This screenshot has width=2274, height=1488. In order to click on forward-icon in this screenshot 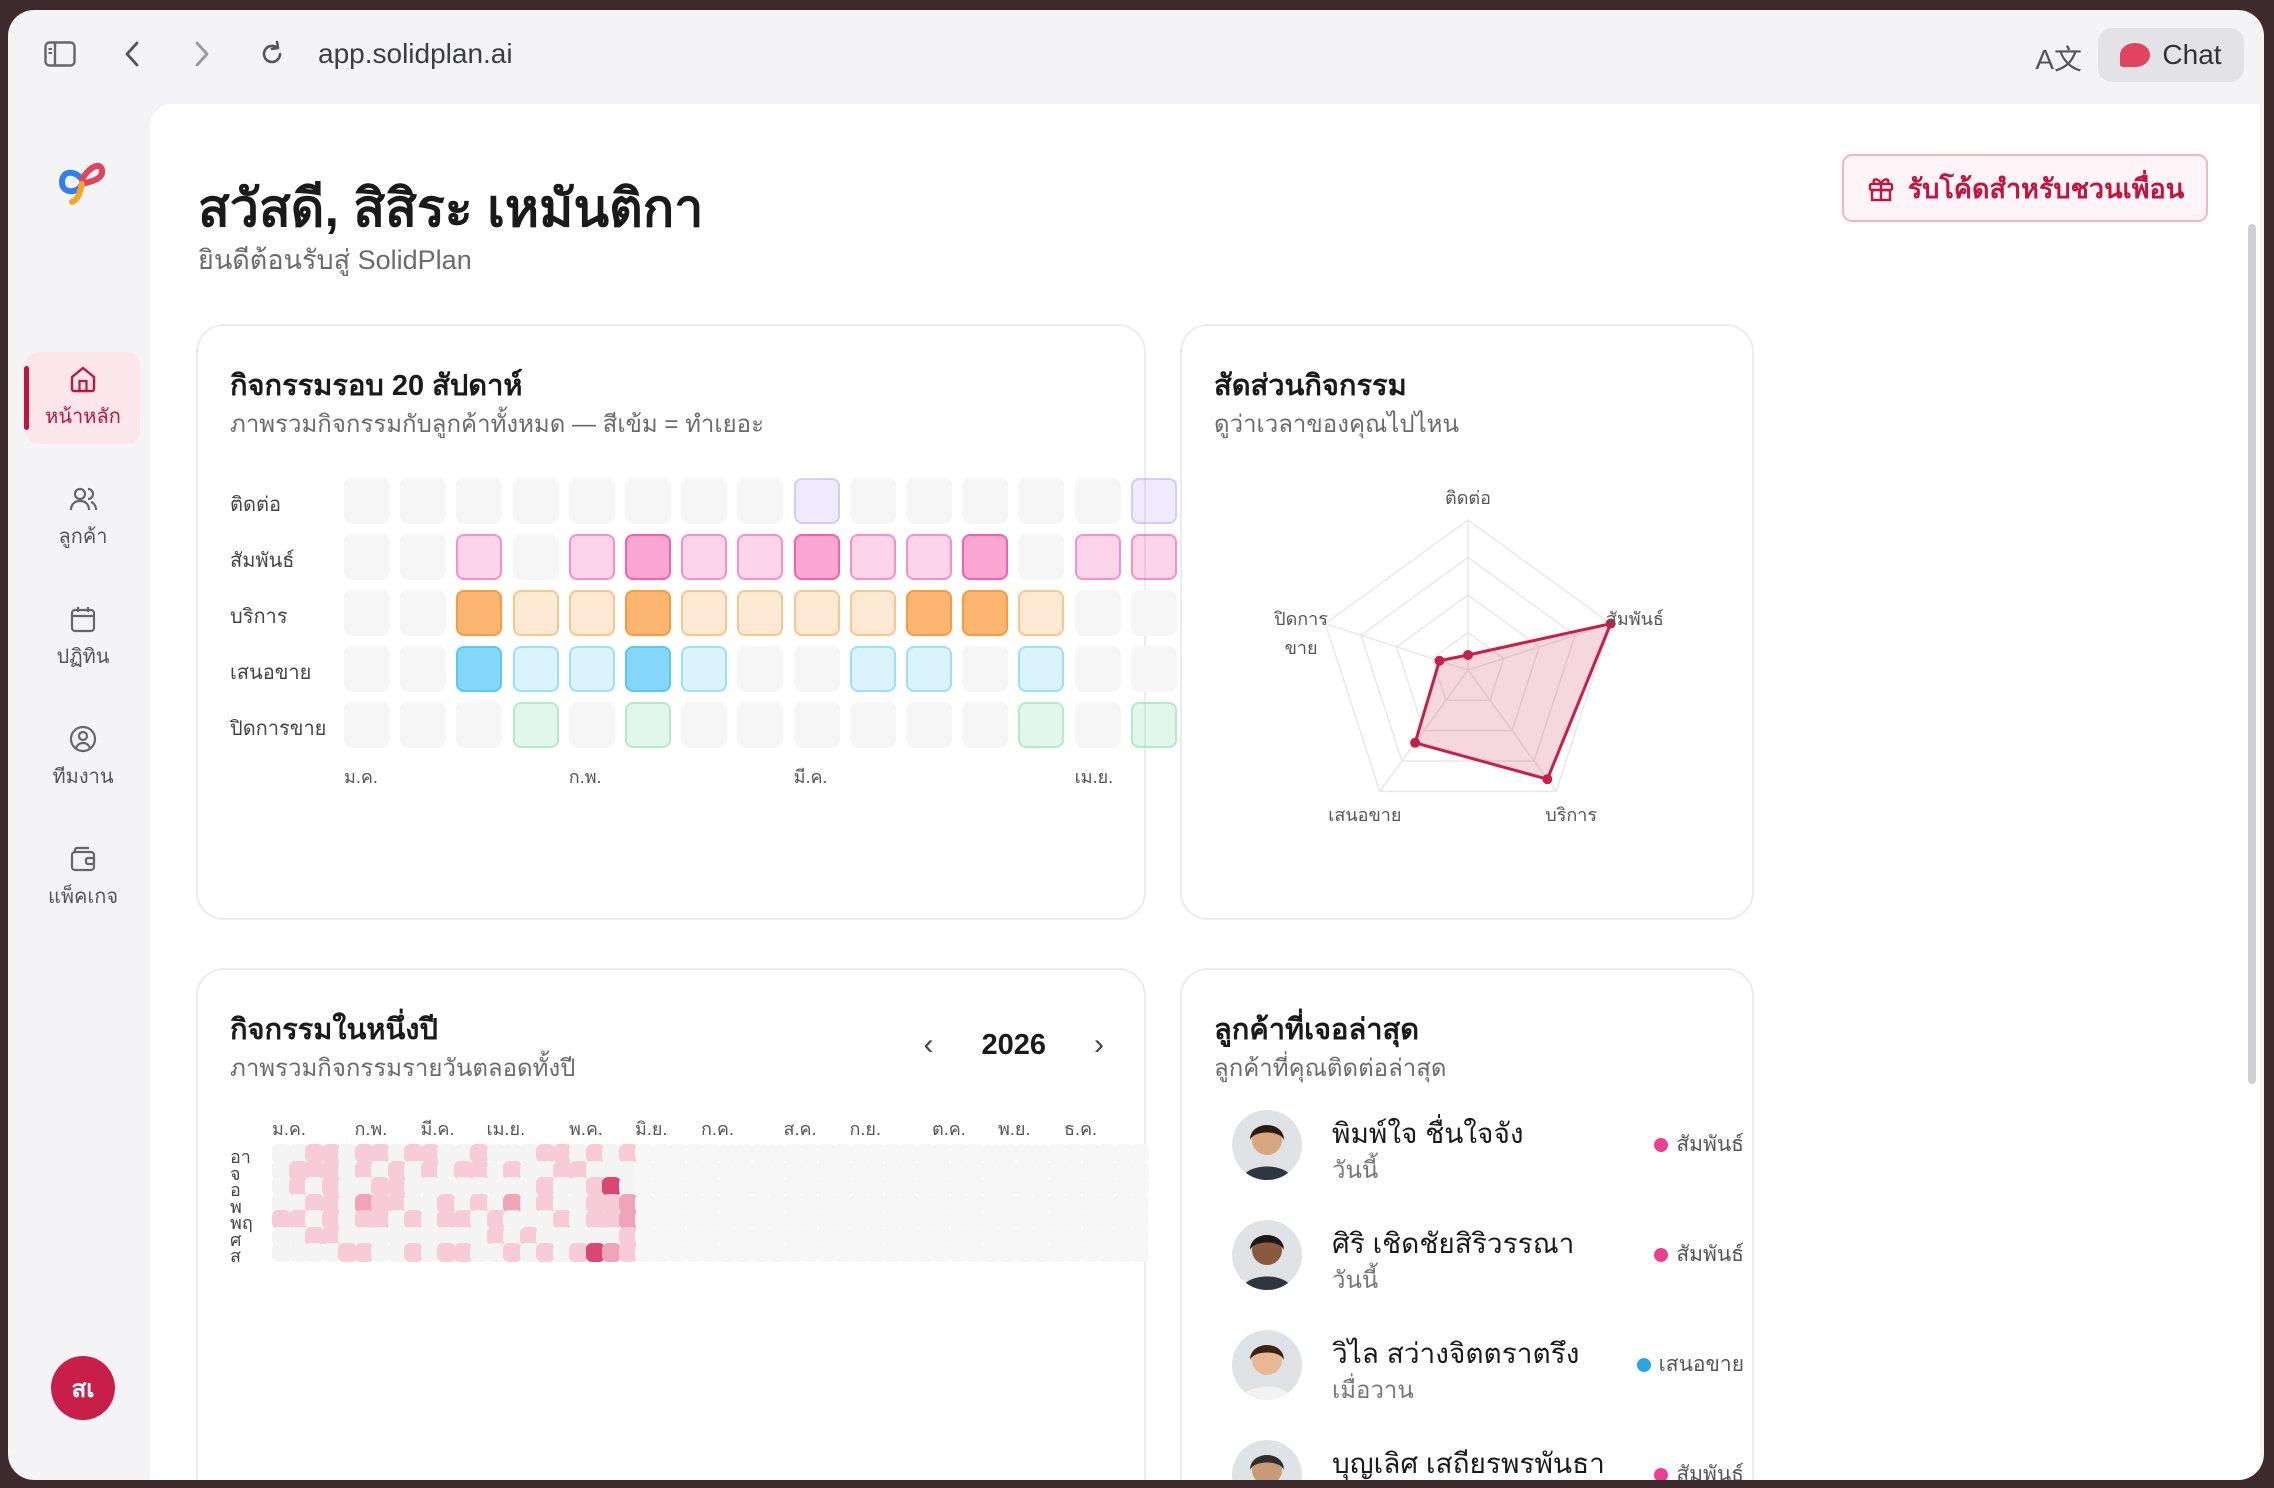, I will do `click(202, 54)`.